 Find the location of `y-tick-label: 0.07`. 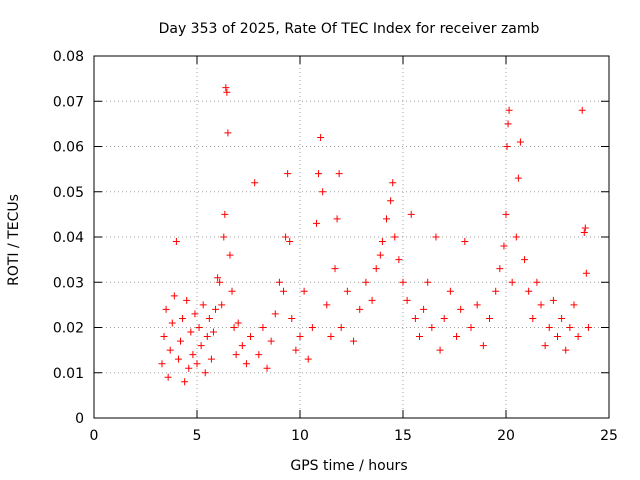

y-tick-label: 0.07 is located at coordinates (68, 102).